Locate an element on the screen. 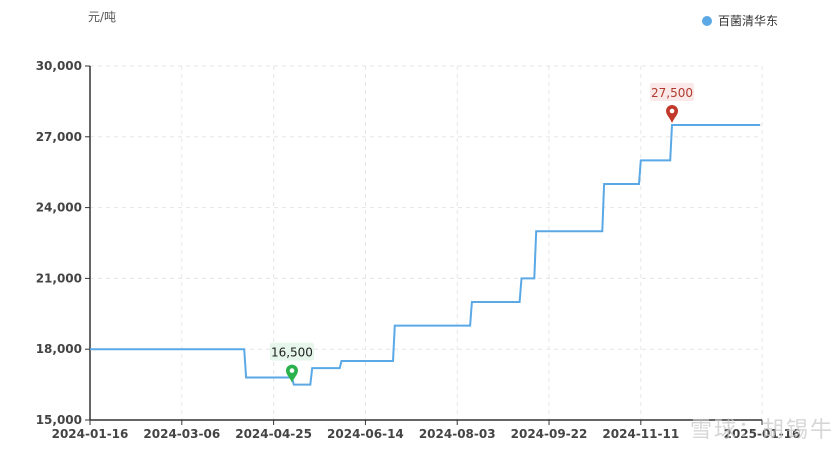  x-tick-label: 2024-04-25 is located at coordinates (273, 434).